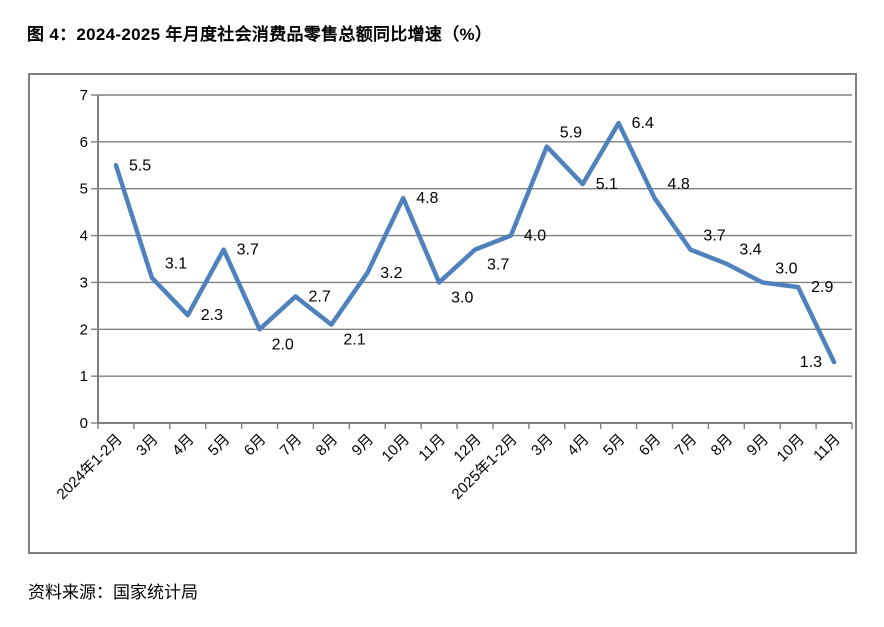 This screenshot has height=627, width=884. I want to click on y-tick-label: 0, so click(84, 423).